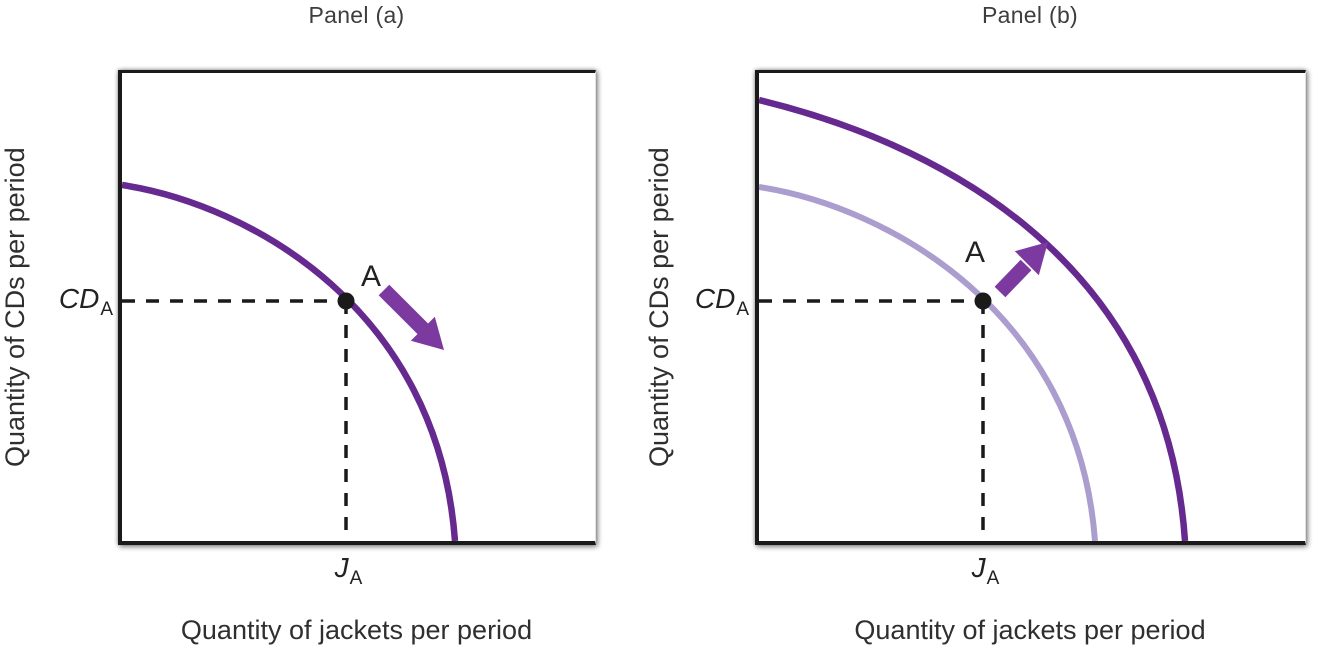 This screenshot has height=650, width=1334. Describe the element at coordinates (106, 309) in the screenshot. I see `panel-a-cd-sub: A` at that location.